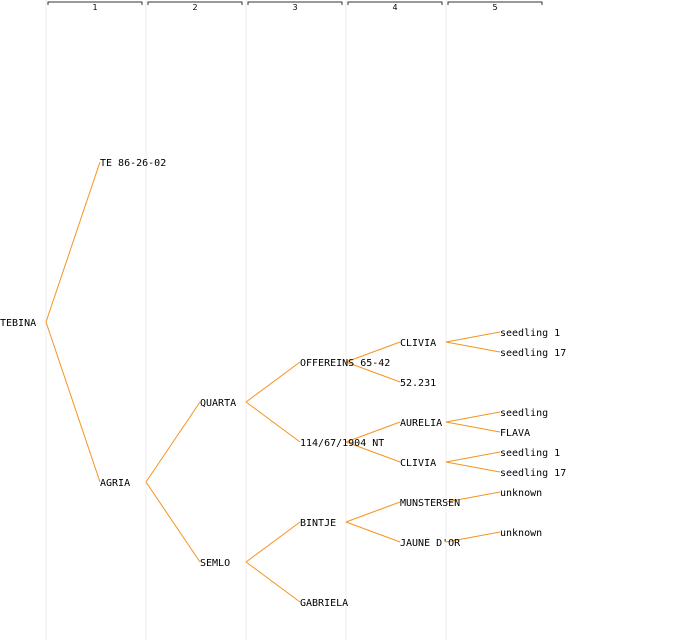 This screenshot has width=700, height=640. I want to click on node-munstersen: MUNSTERSEN, so click(430, 503).